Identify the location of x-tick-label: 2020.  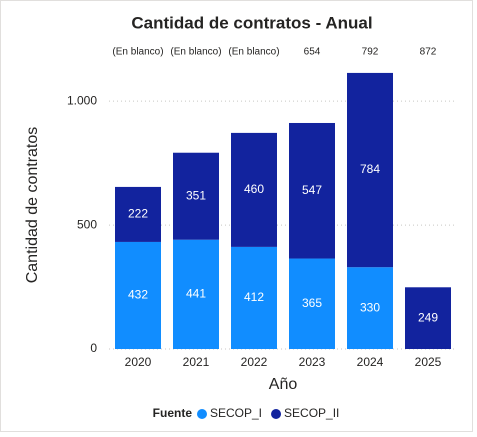
(138, 362).